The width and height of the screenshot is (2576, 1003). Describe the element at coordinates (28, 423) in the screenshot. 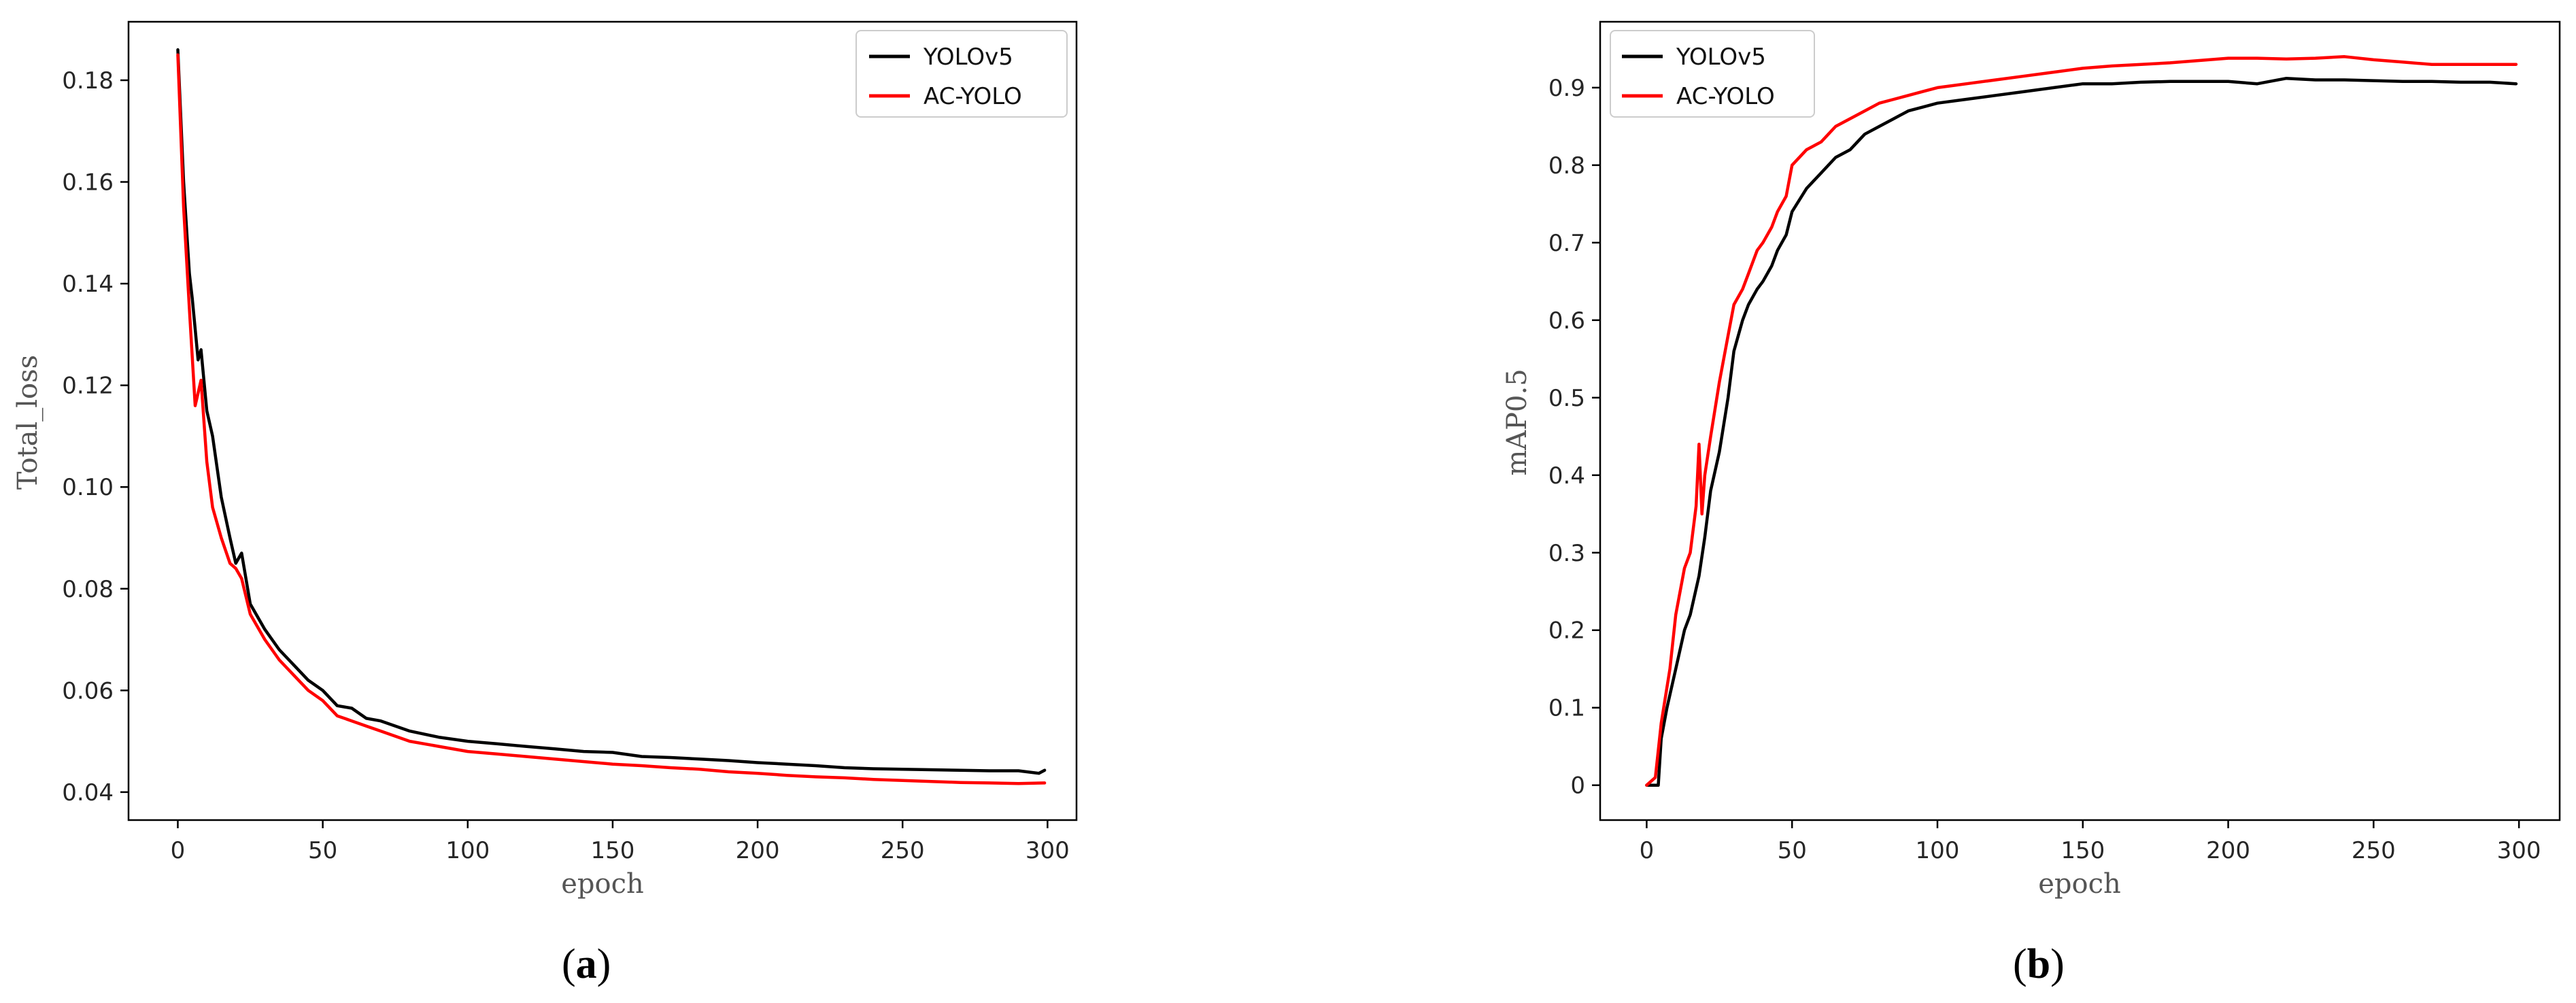

I see `y-axis-label-a: Total_loss` at that location.